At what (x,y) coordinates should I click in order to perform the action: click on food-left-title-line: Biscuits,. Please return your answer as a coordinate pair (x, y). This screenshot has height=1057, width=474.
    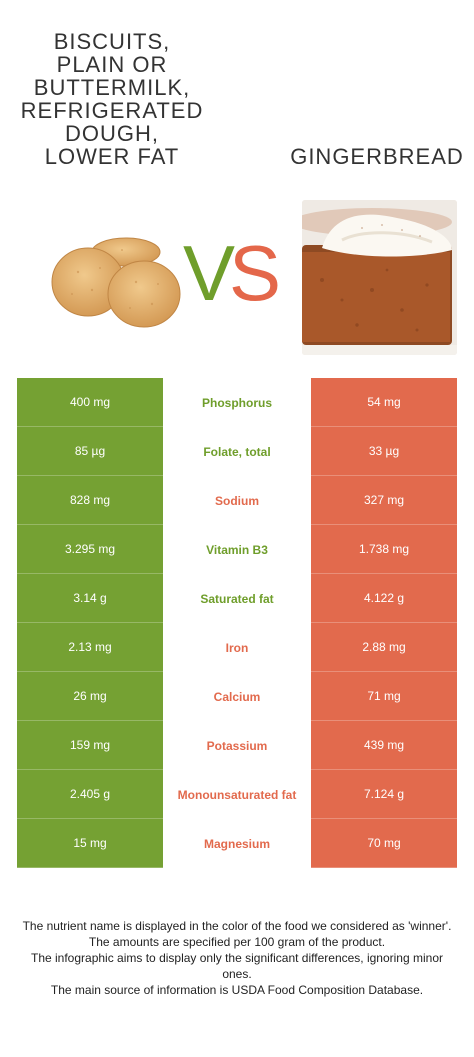
    Looking at the image, I should click on (112, 41).